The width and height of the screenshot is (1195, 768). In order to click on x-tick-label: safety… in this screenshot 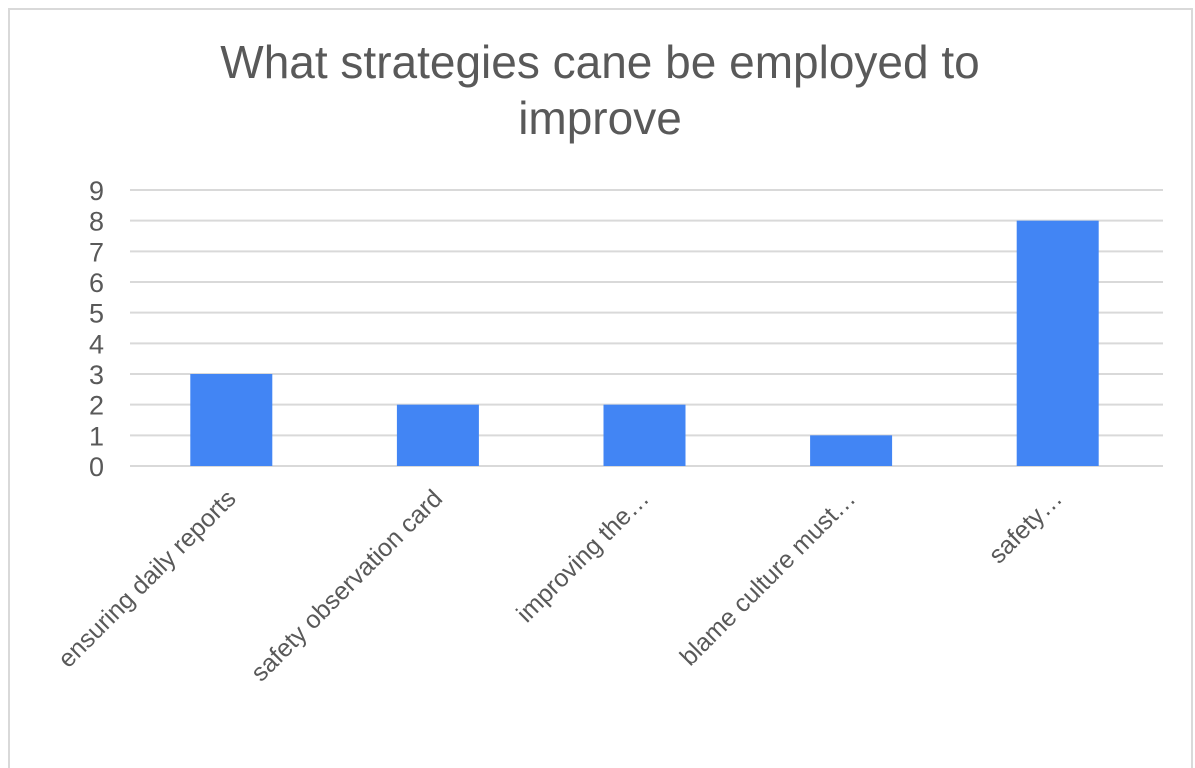, I will do `click(1025, 526)`.